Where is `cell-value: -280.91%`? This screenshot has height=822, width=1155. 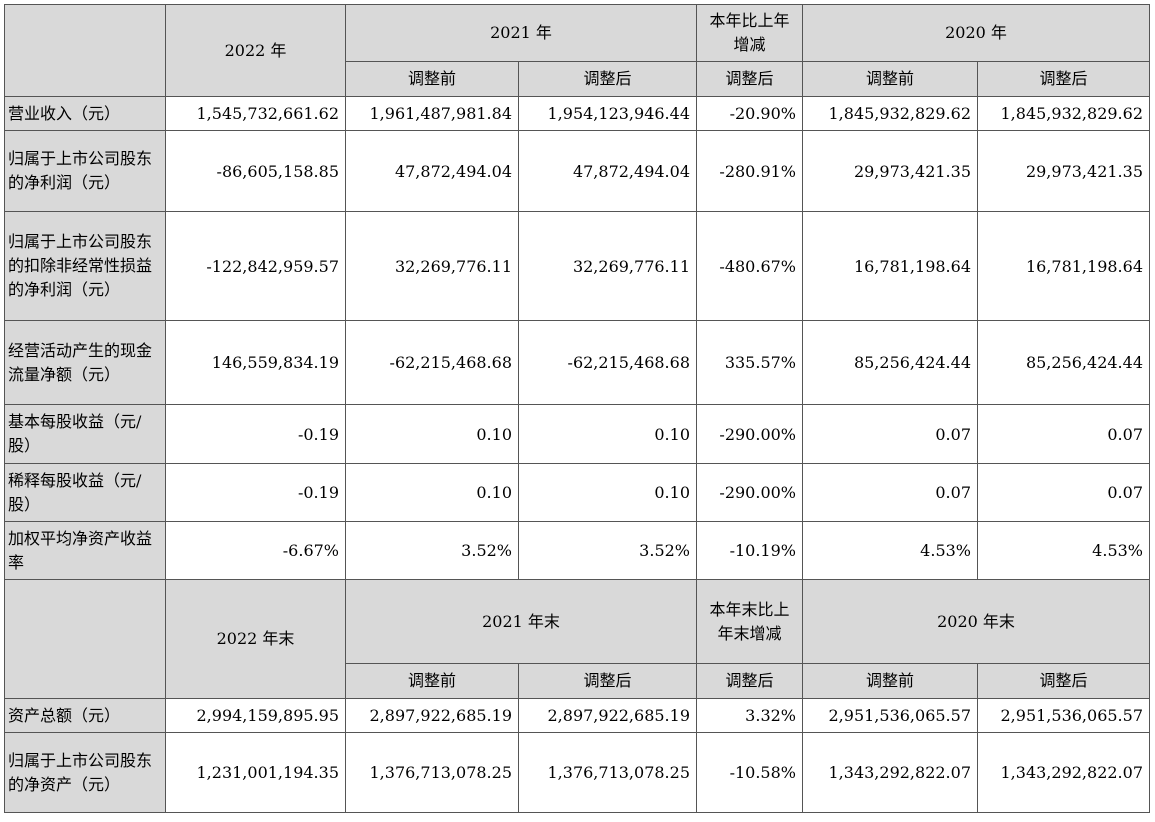
cell-value: -280.91% is located at coordinates (749, 171).